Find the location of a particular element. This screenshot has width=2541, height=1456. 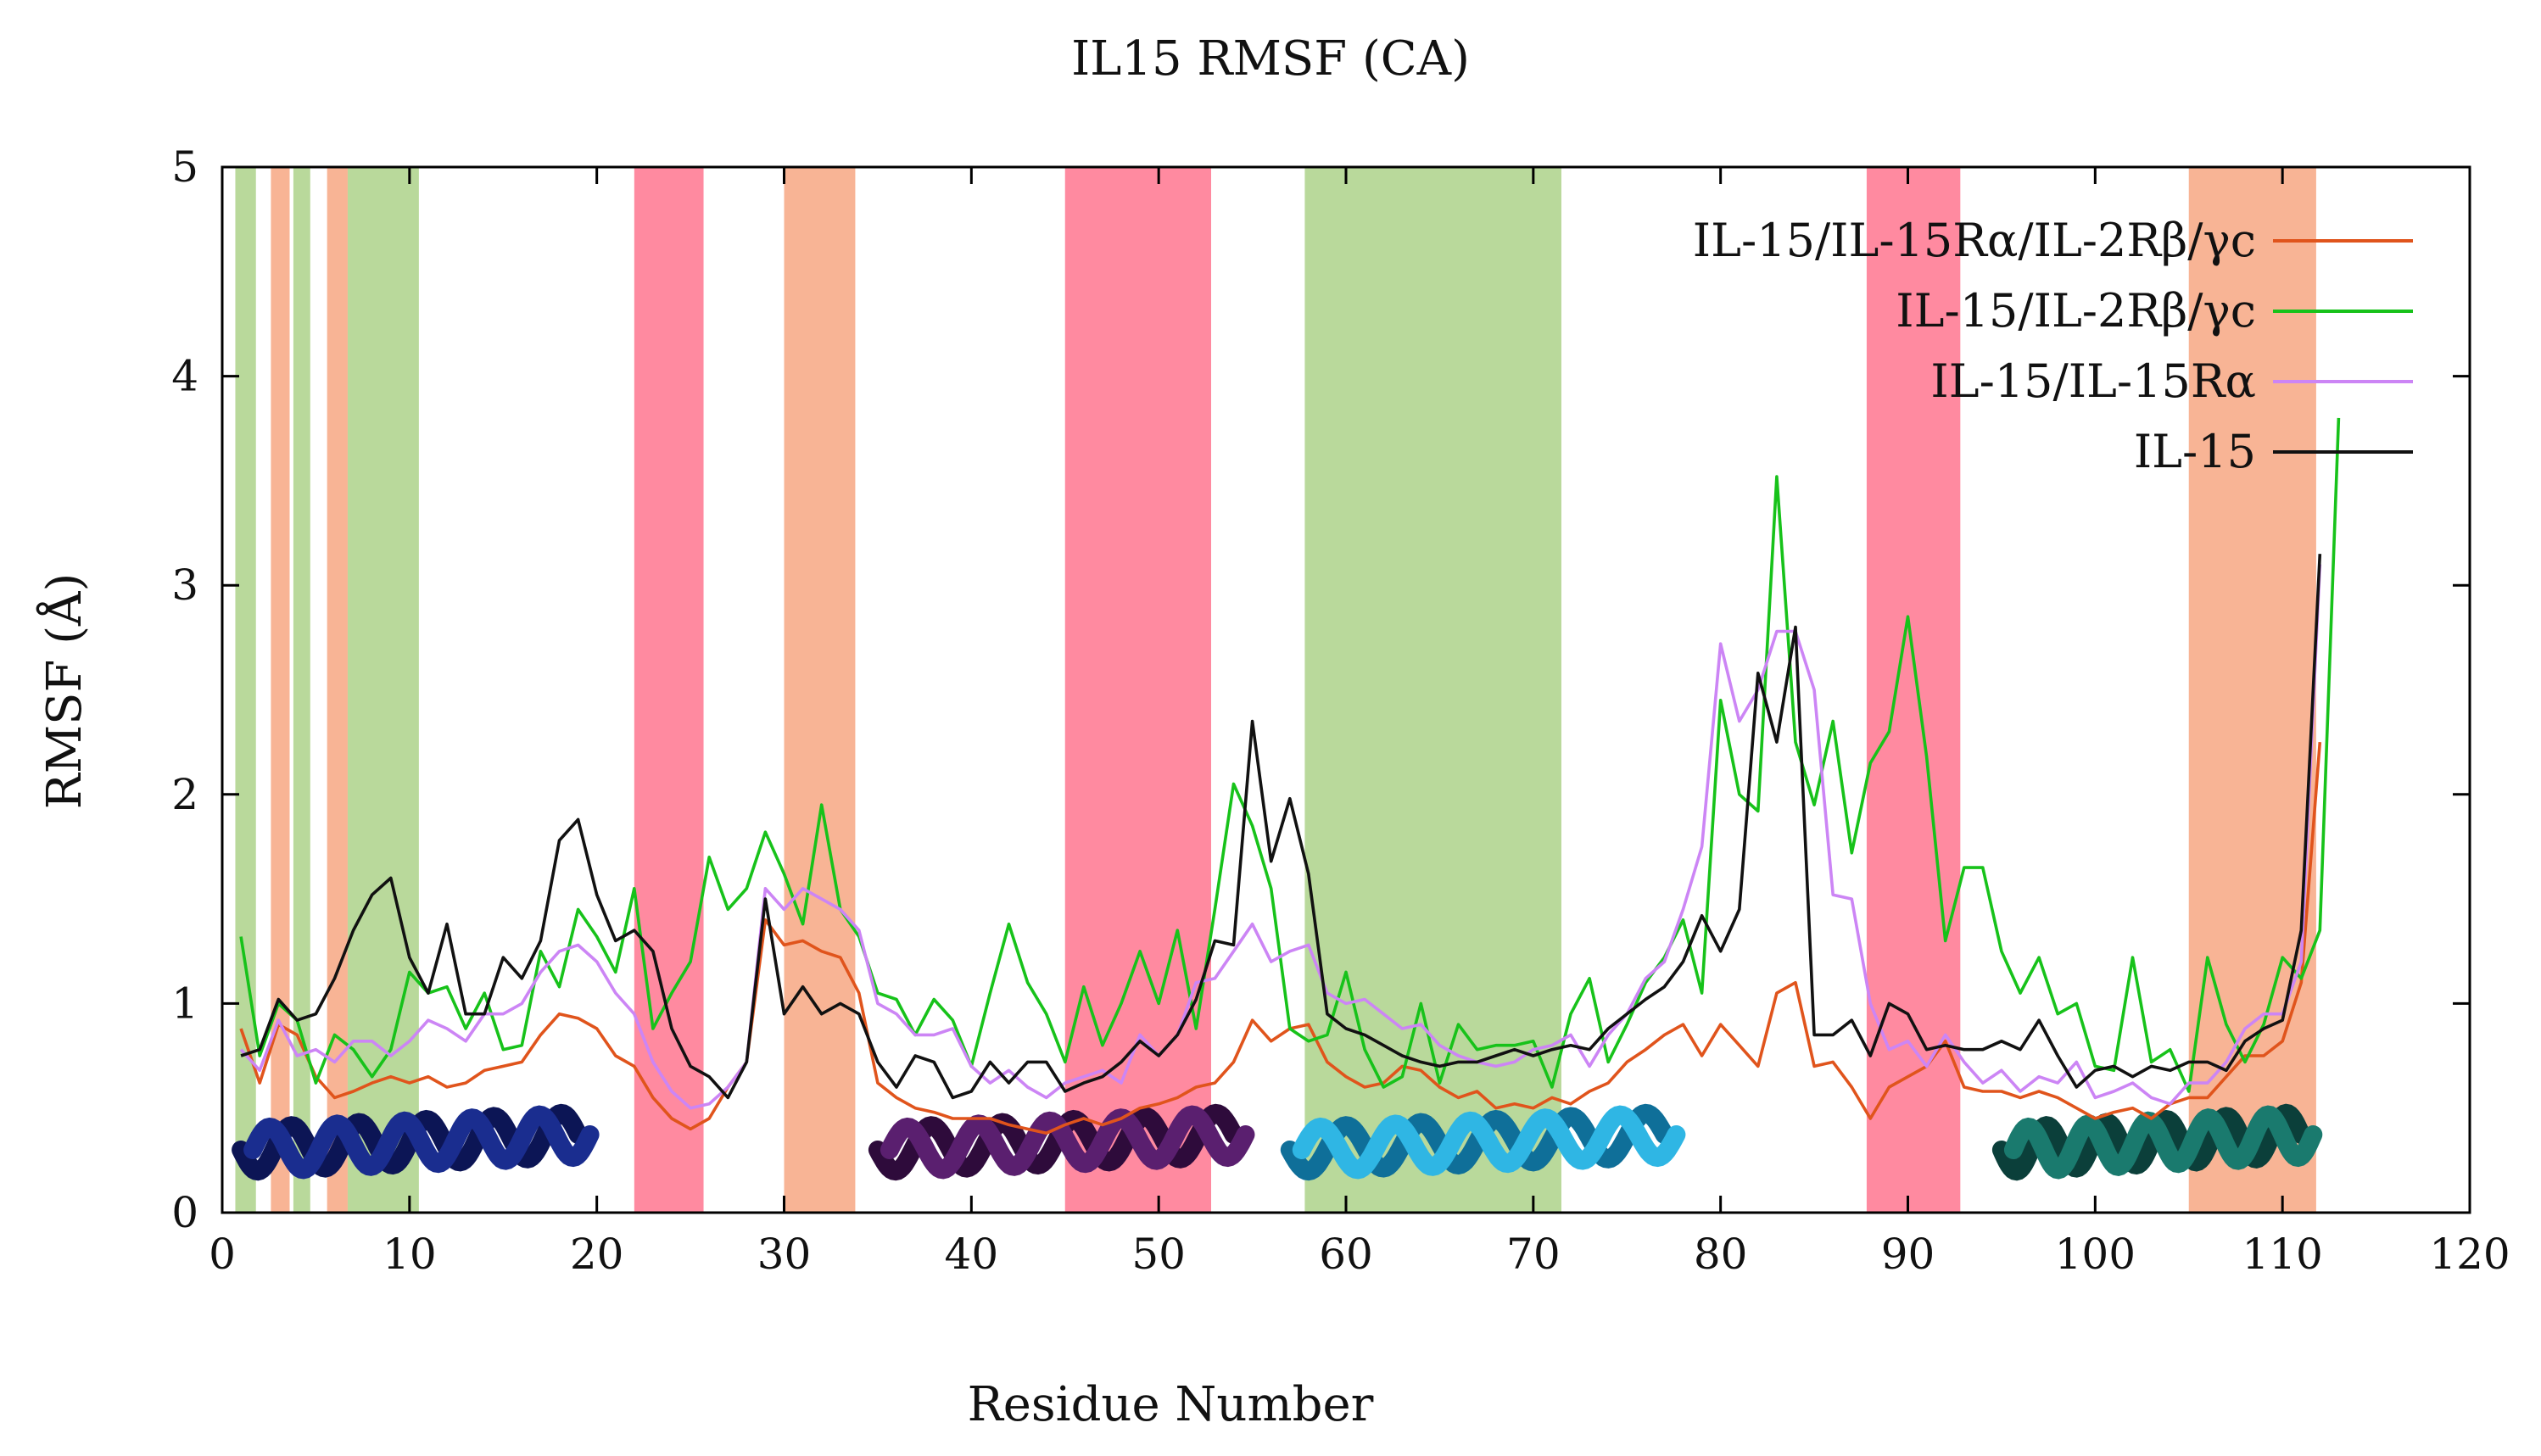

helix-illustrations is located at coordinates (1277, 1142).